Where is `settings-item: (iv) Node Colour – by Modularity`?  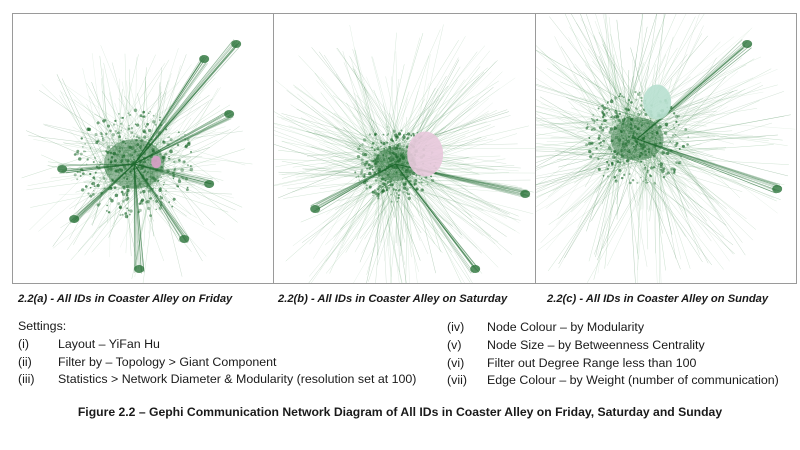 settings-item: (iv) Node Colour – by Modularity is located at coordinates (613, 328).